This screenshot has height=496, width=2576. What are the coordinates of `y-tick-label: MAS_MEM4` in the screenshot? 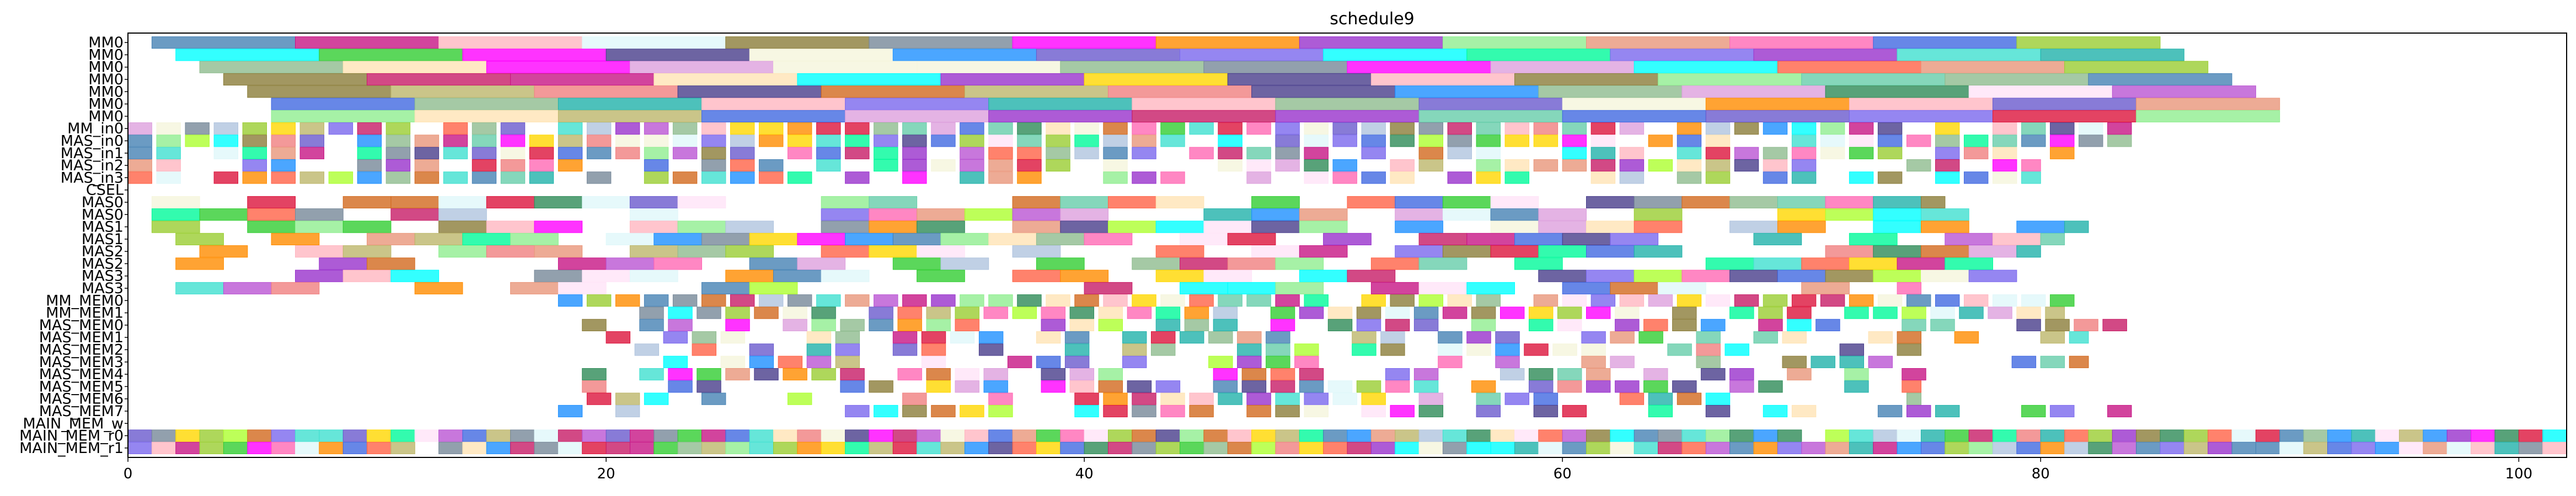 It's located at (81, 374).